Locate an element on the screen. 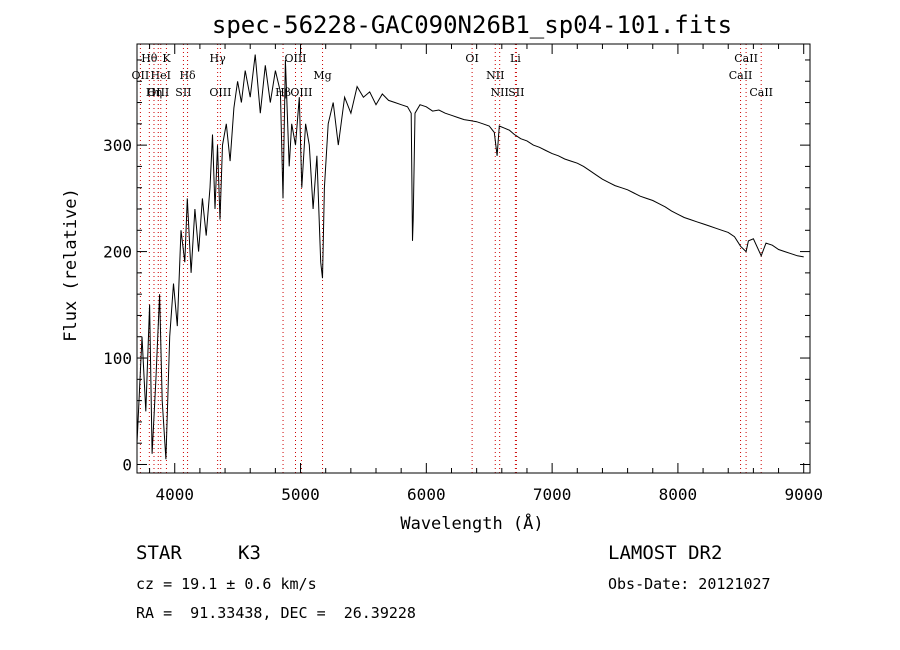  x-tick-label: 4000 is located at coordinates (174, 494).